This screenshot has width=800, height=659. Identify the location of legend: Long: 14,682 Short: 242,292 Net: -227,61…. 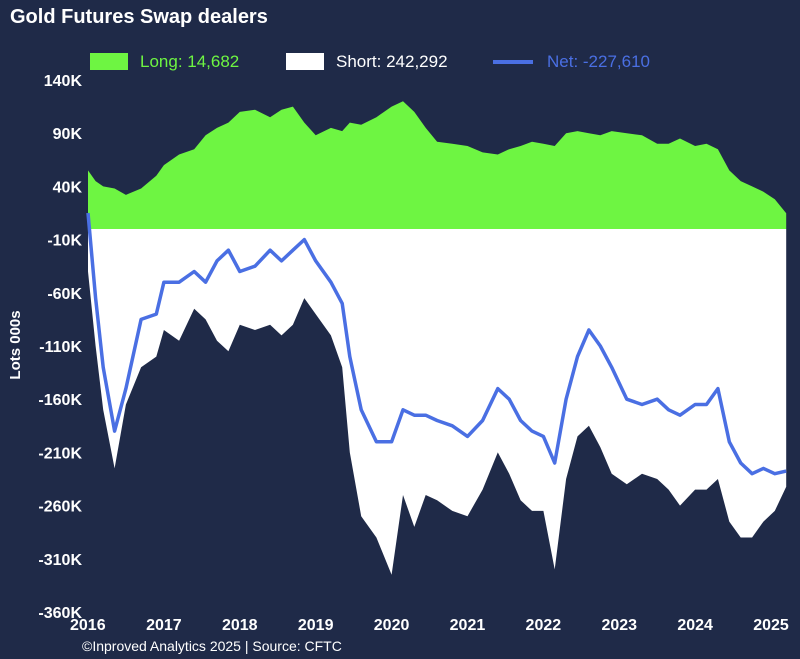
(370, 61).